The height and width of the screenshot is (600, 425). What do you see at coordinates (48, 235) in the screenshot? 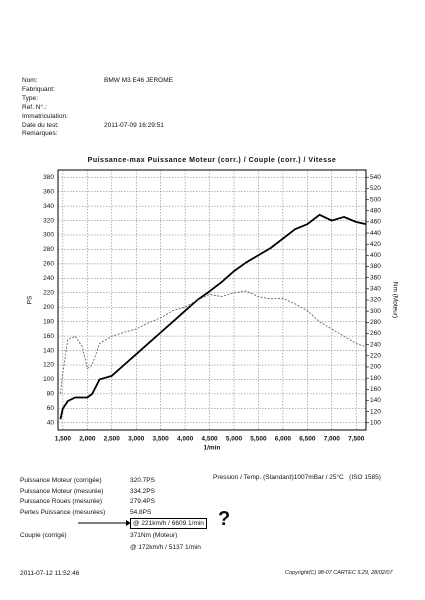
I see `y-tick-label: 300` at bounding box center [48, 235].